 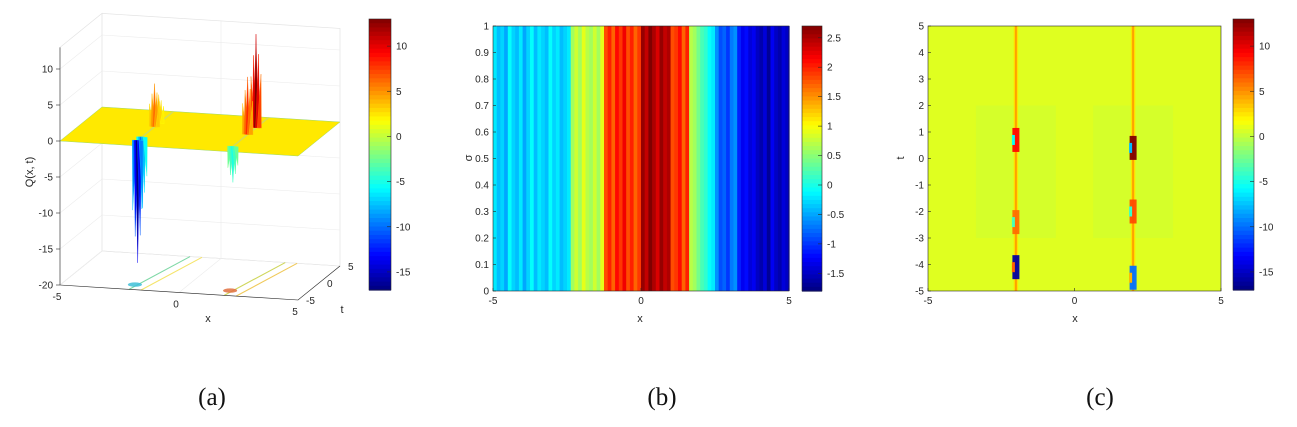 I want to click on panel-c-x-tick-label: -5, so click(x=928, y=301).